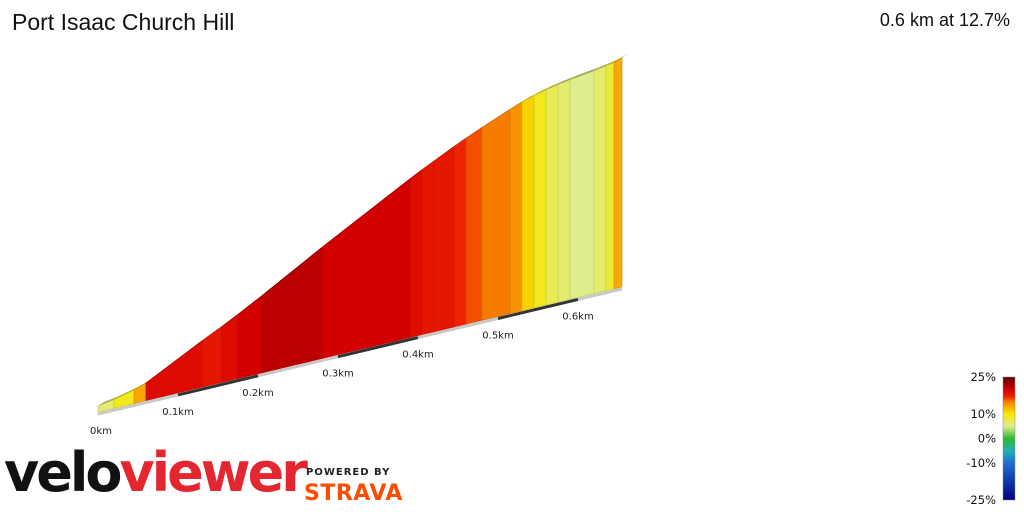  Describe the element at coordinates (417, 355) in the screenshot. I see `x-tick-label: 0.4km` at that location.